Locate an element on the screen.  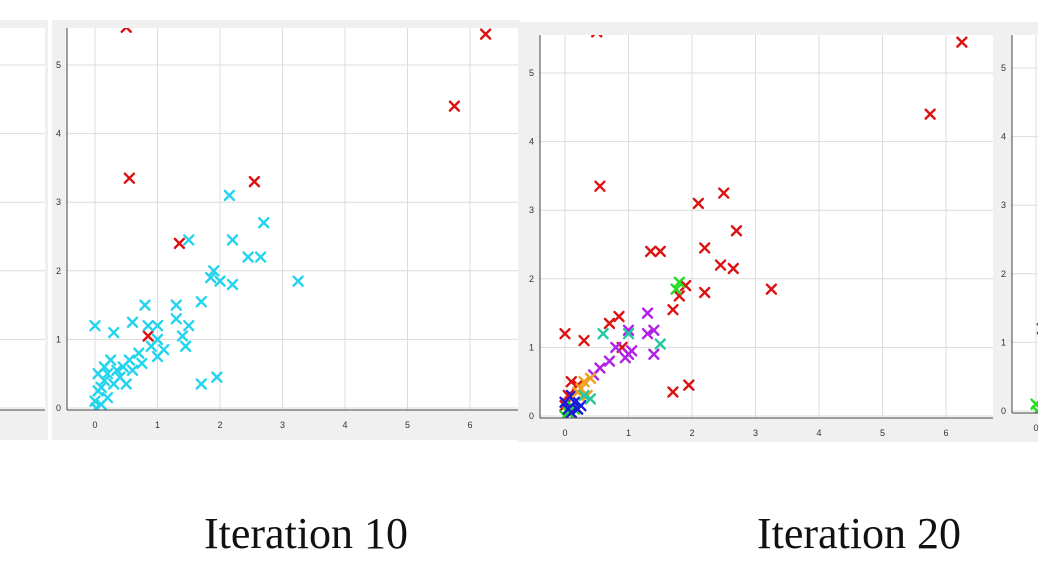
caption-iteration-20: Iteration 20 is located at coordinates (859, 533).